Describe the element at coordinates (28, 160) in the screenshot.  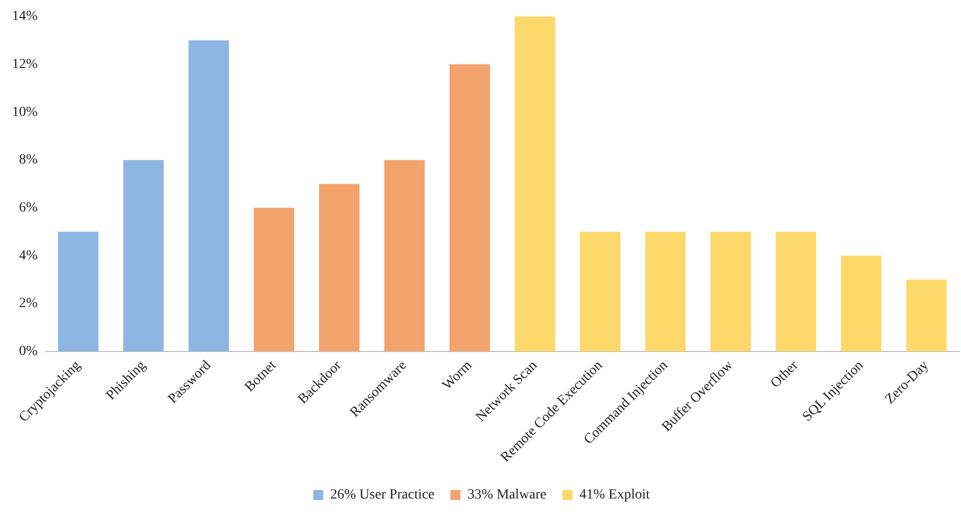
I see `y-tick-label: 8%` at that location.